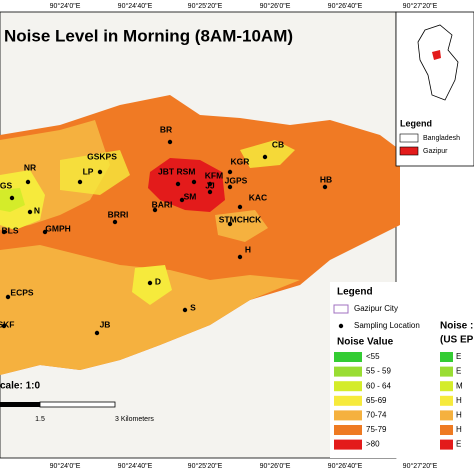  What do you see at coordinates (345, 6) in the screenshot?
I see `top-coordinate: 90°26'40"E` at bounding box center [345, 6].